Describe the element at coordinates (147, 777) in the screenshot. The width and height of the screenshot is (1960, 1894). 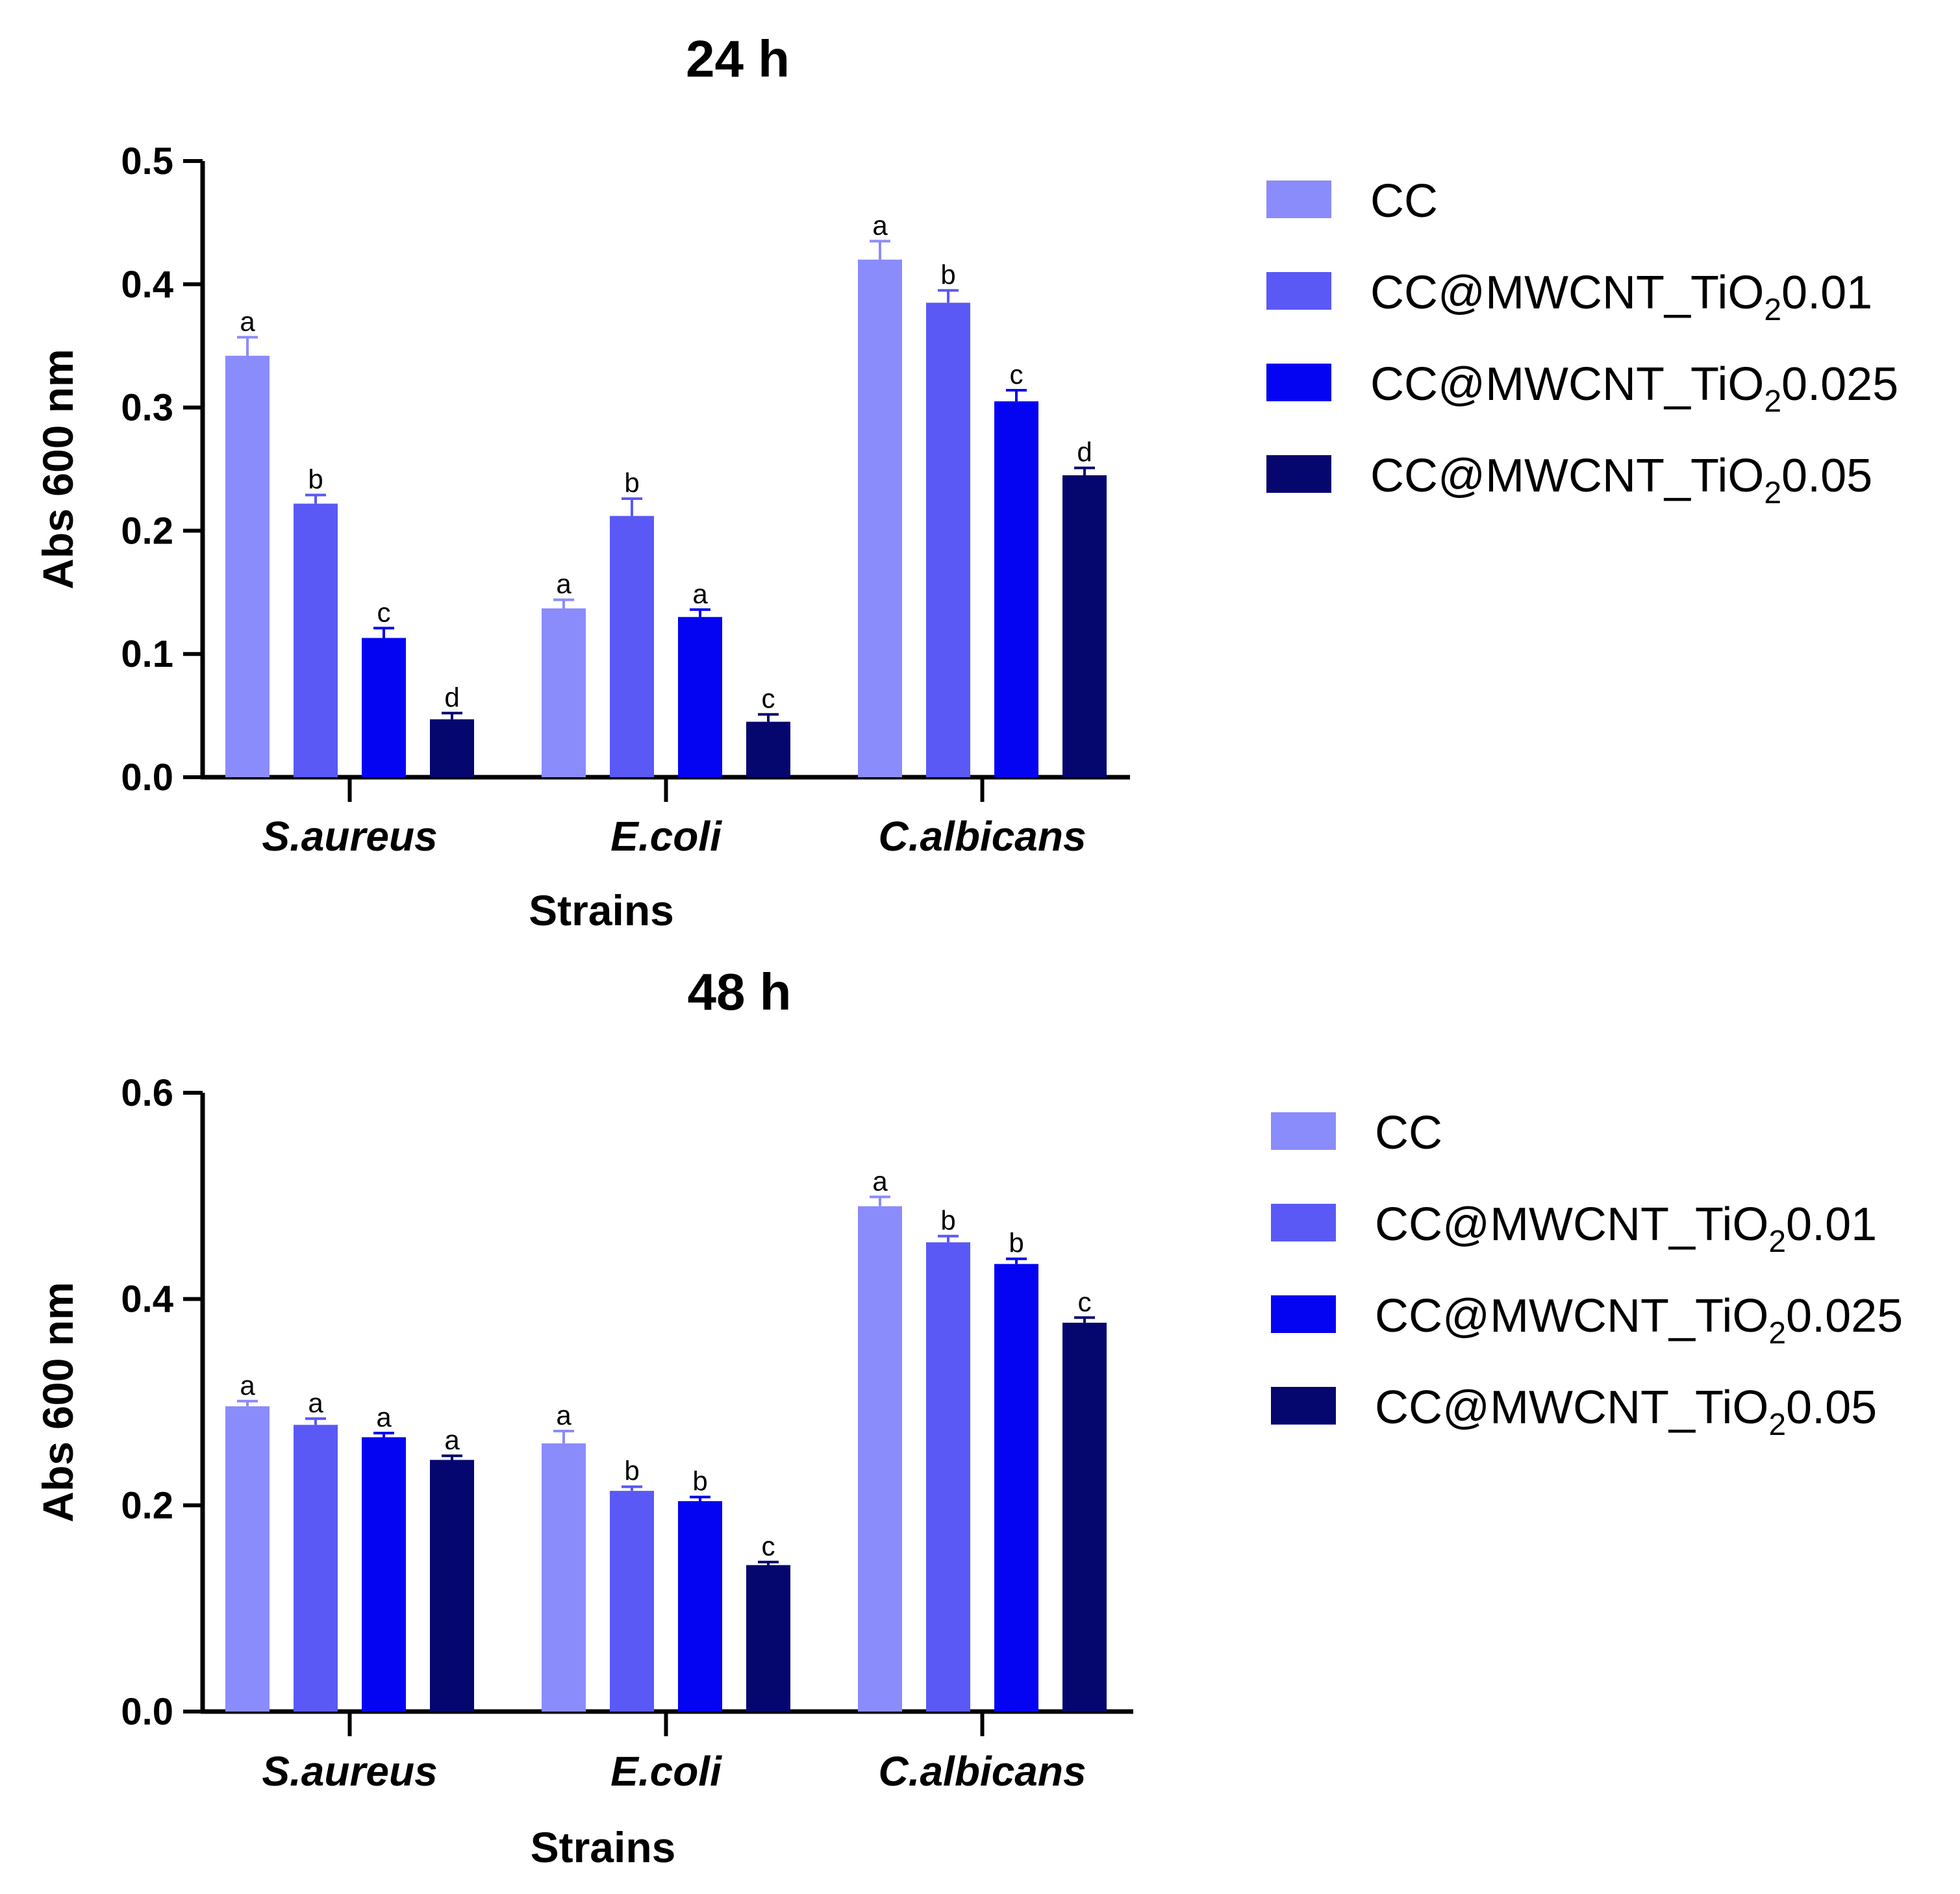
I see `y-tick-label: 0.0` at that location.